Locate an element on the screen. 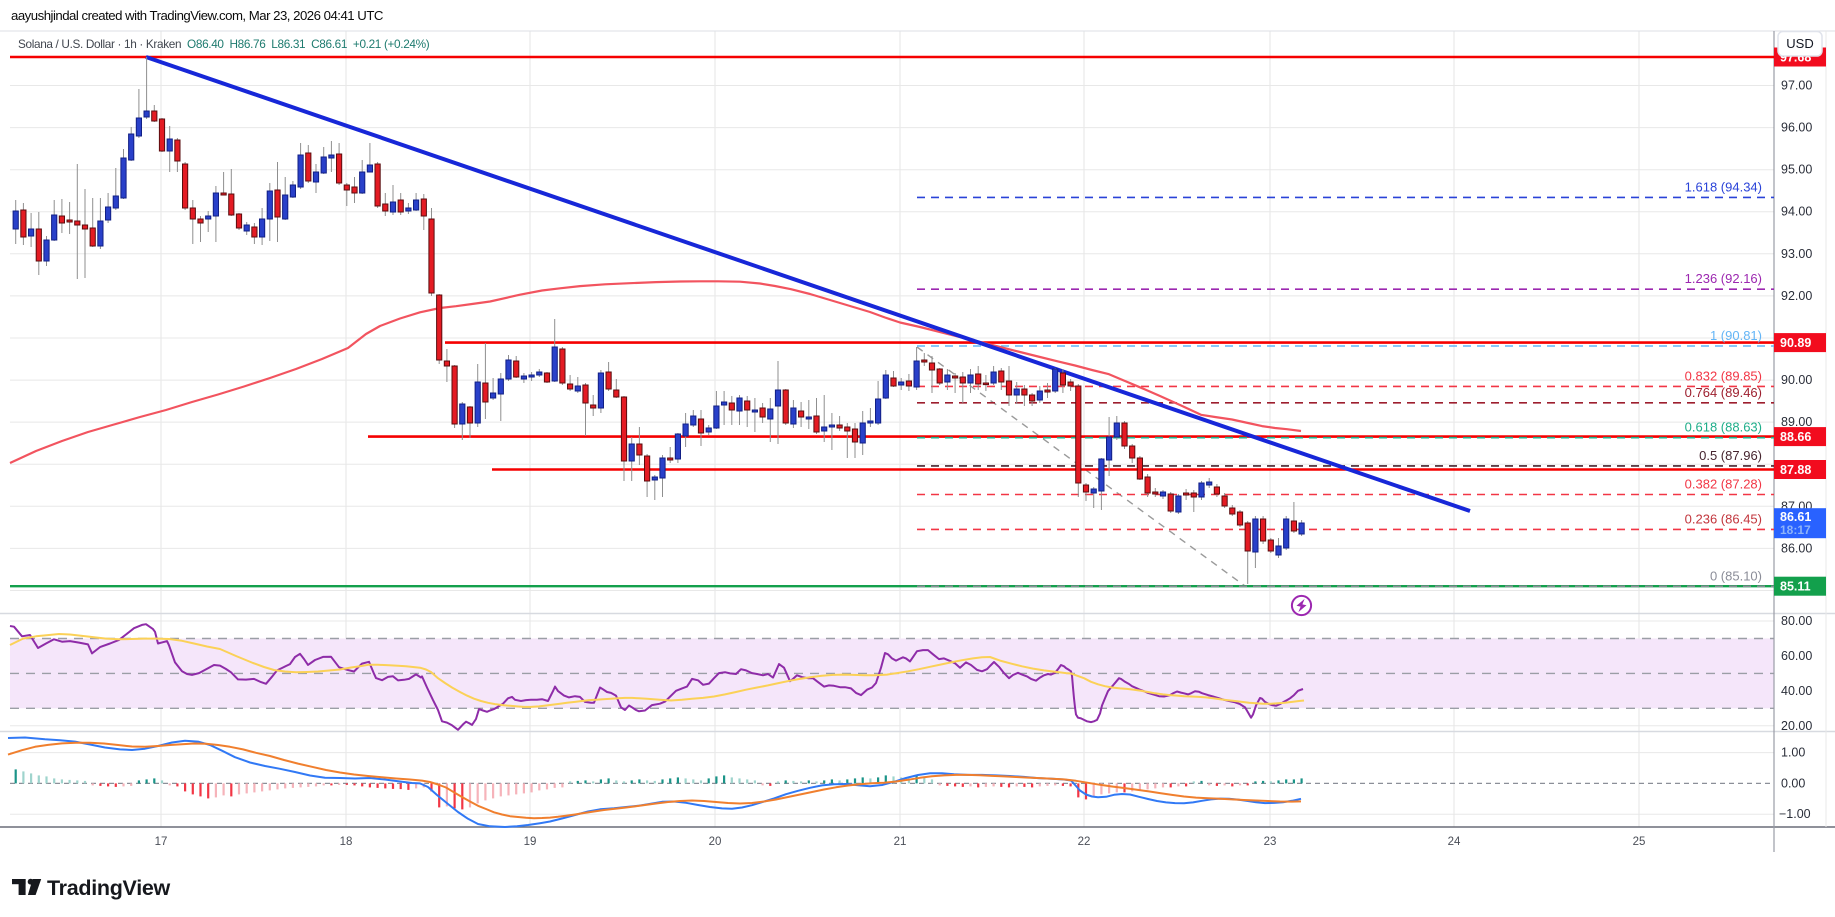 The height and width of the screenshot is (917, 1835). svg-text: 0 (85.10) is located at coordinates (1736, 575).